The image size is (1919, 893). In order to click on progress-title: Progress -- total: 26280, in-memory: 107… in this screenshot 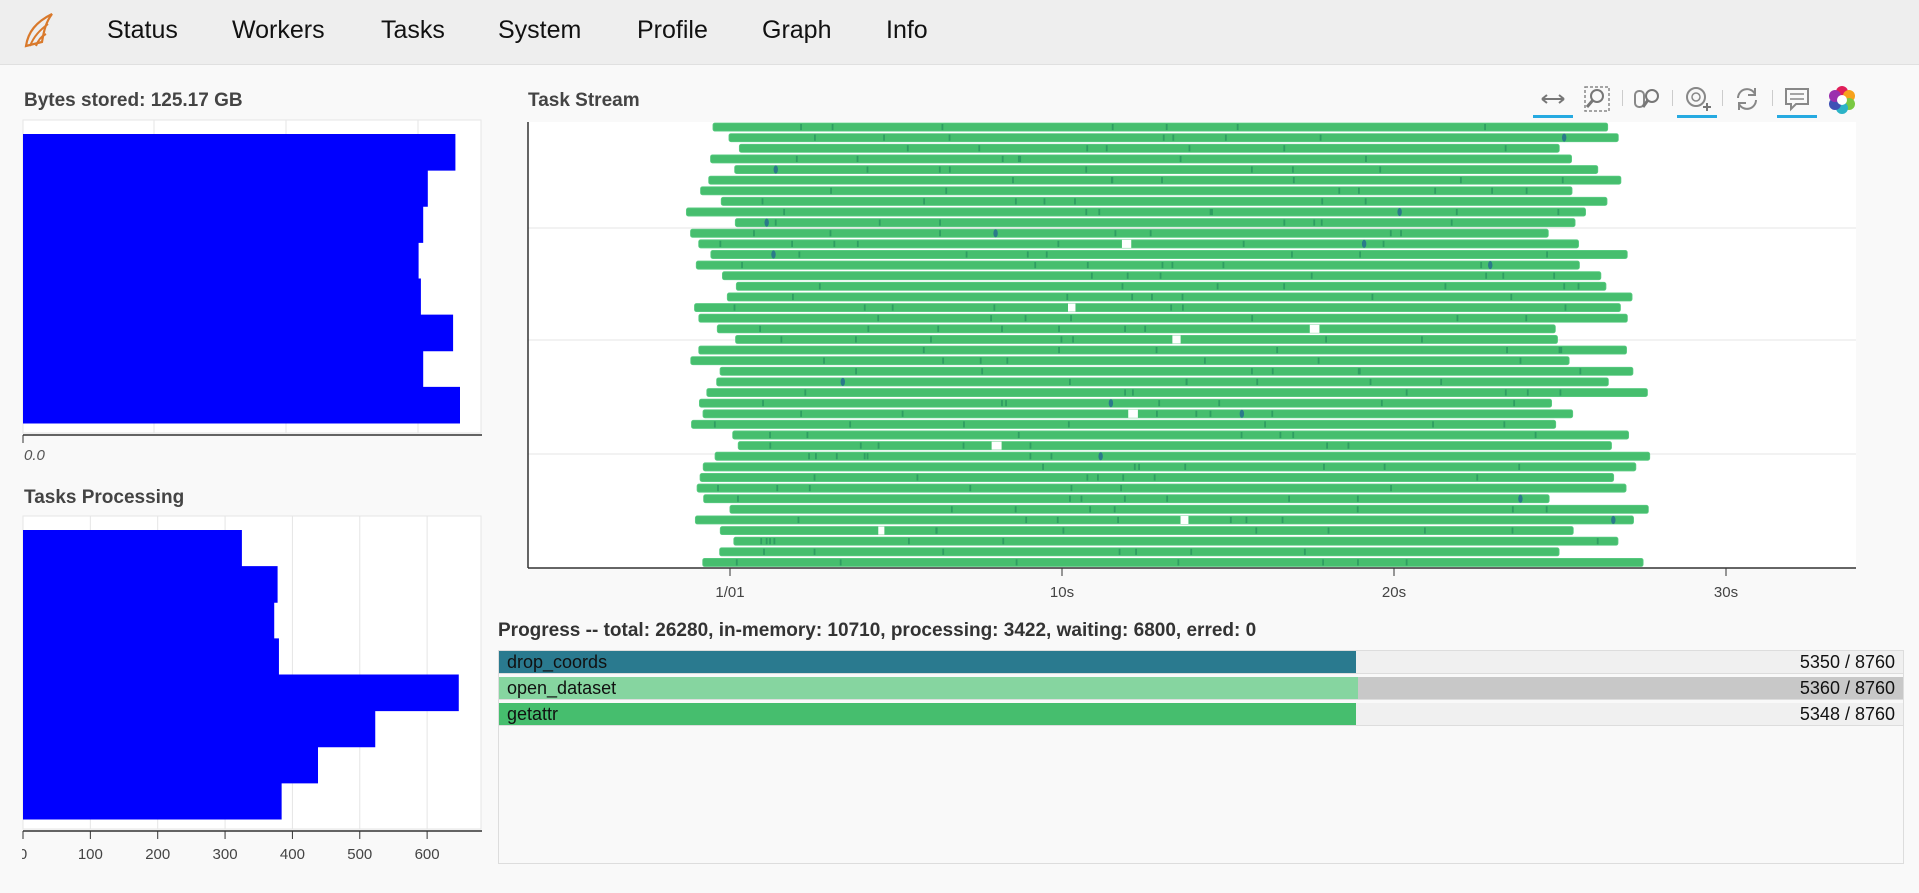, I will do `click(877, 630)`.